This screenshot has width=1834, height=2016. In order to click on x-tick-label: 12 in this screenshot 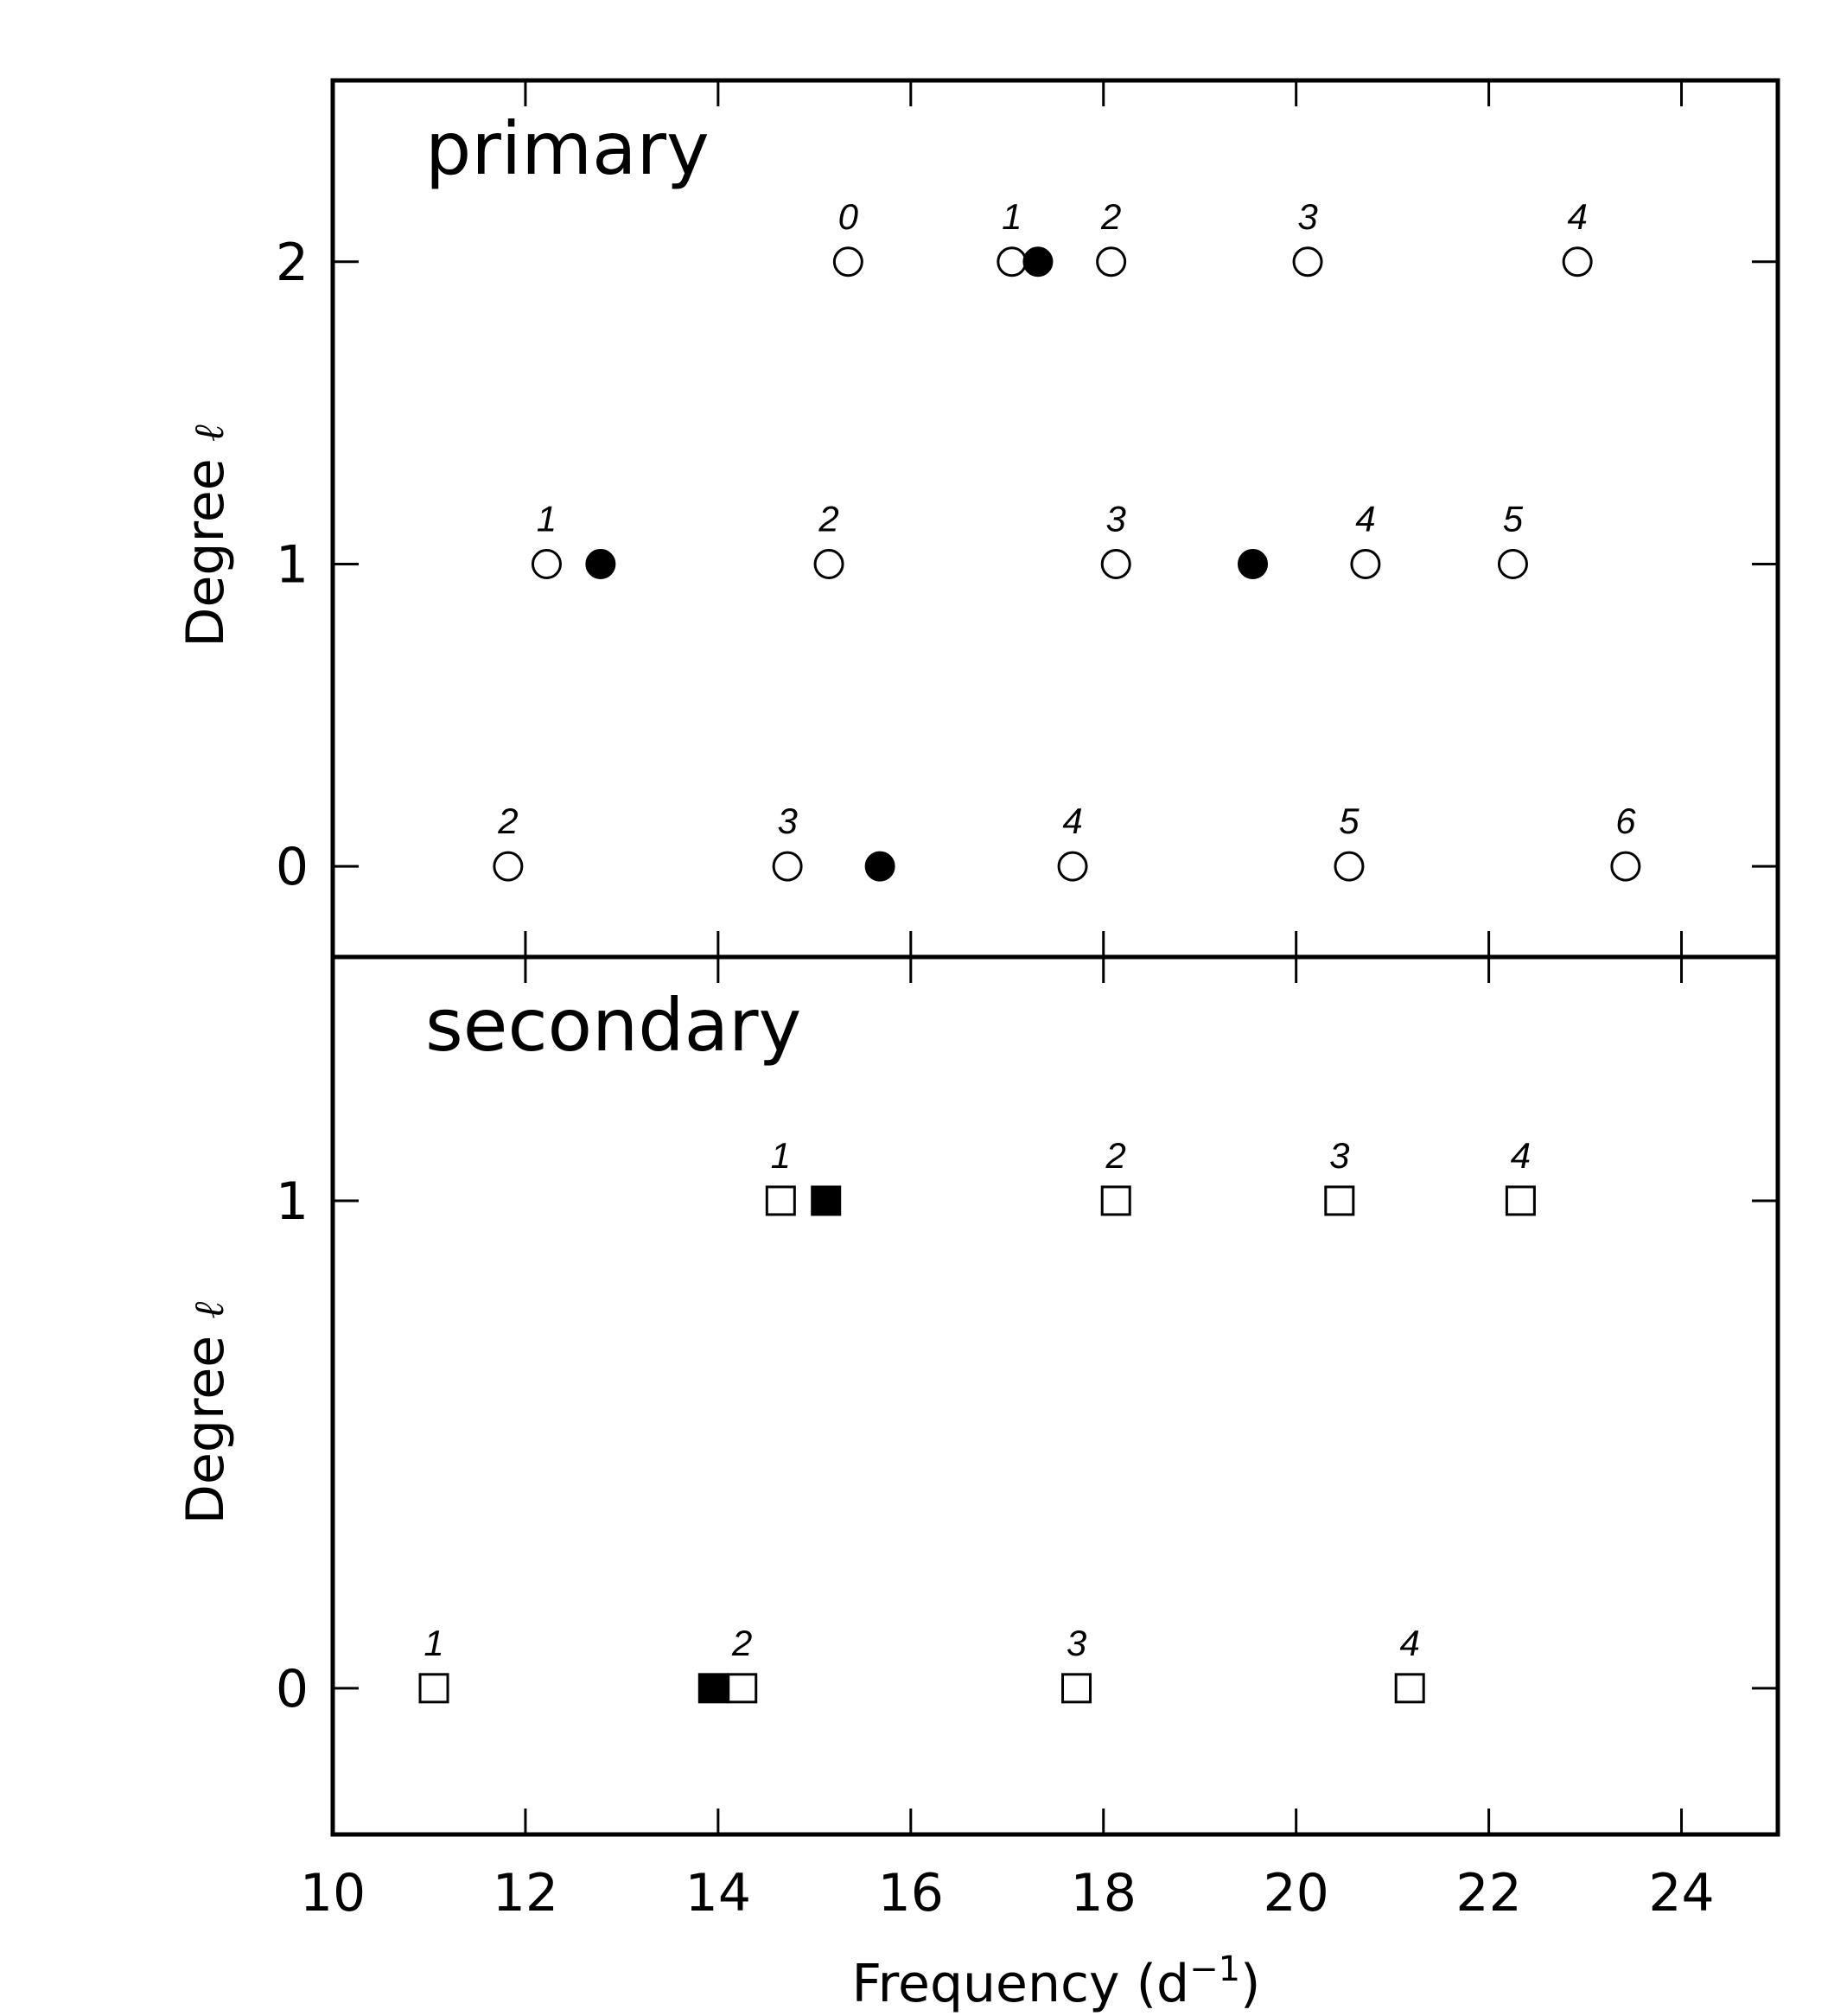, I will do `click(525, 1893)`.